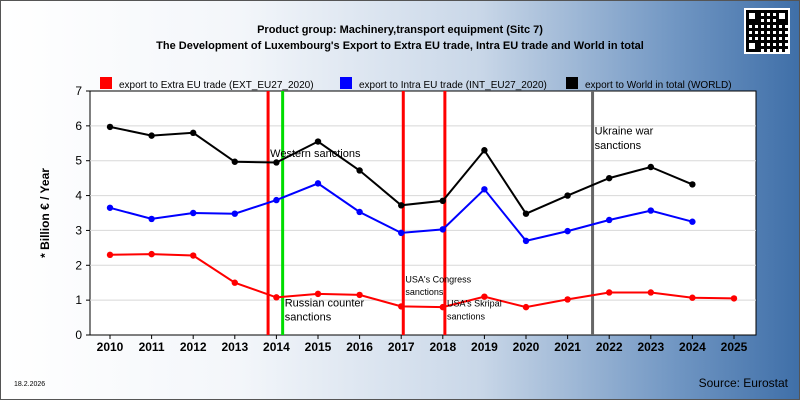  What do you see at coordinates (767, 31) in the screenshot?
I see `qr-code-icon` at bounding box center [767, 31].